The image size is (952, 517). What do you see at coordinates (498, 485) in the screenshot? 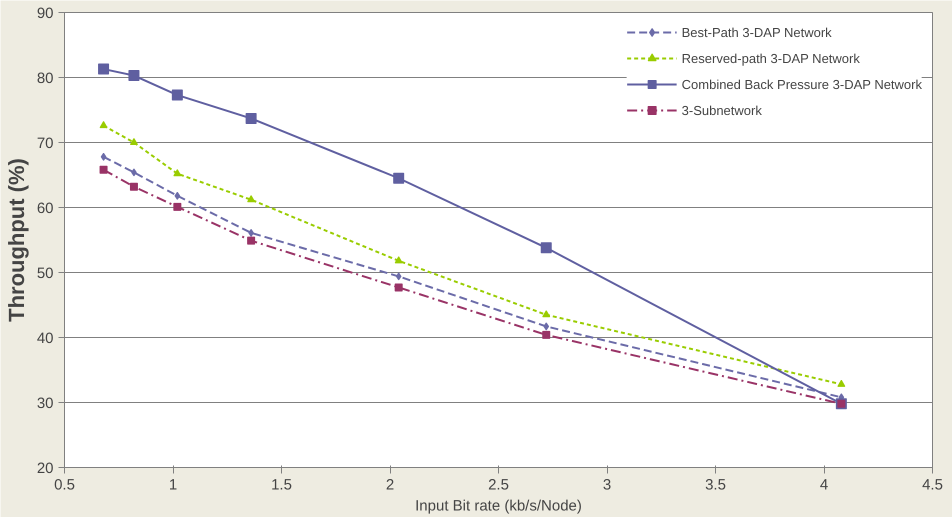
I see `x-tick-label: 2.5` at bounding box center [498, 485].